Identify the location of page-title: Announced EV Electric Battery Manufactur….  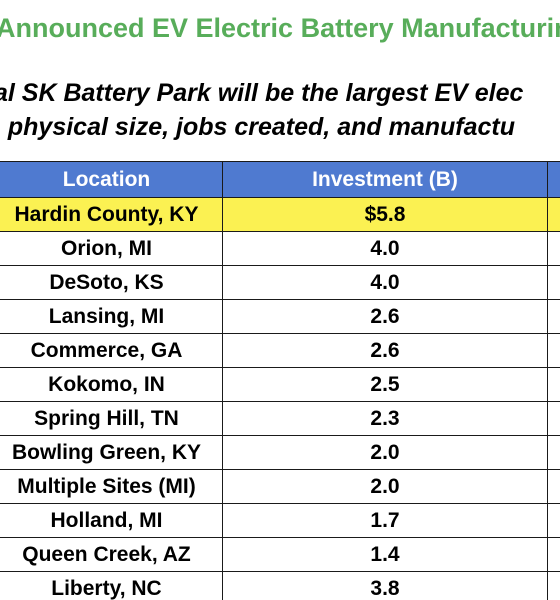
(280, 28).